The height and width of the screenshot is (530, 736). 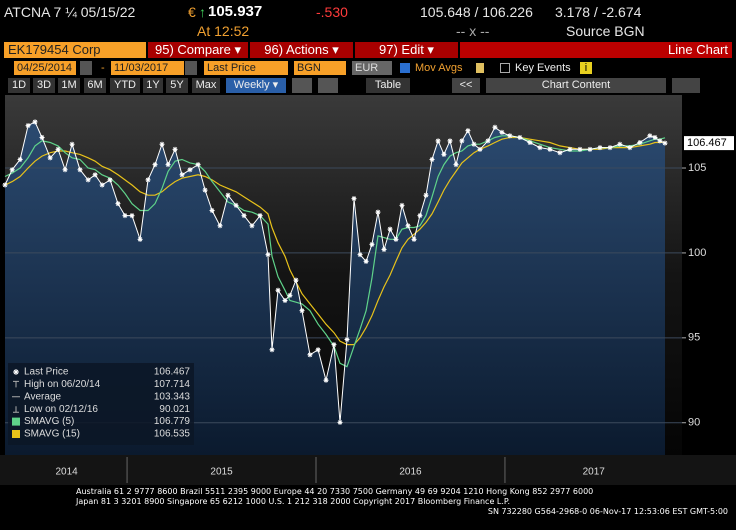 I want to click on last-price-tag, so click(x=709, y=143).